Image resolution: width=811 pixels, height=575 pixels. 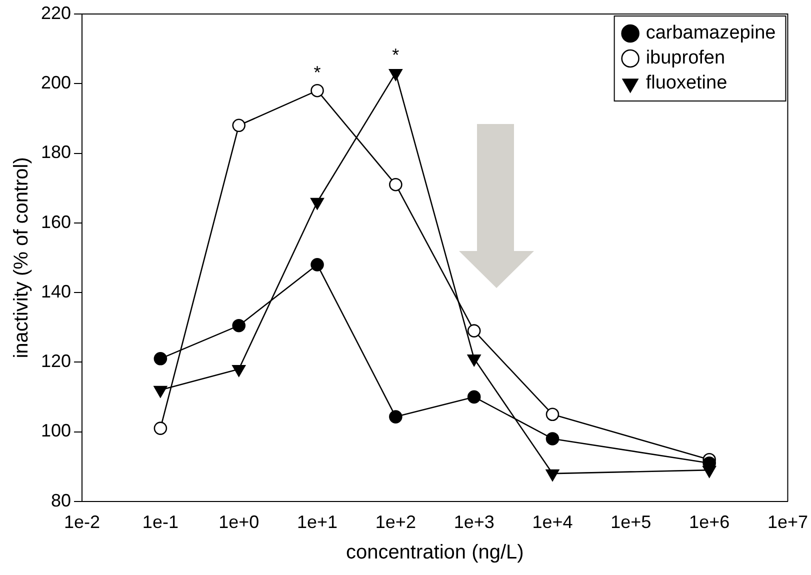 What do you see at coordinates (61, 500) in the screenshot?
I see `y-tick-label: 80` at bounding box center [61, 500].